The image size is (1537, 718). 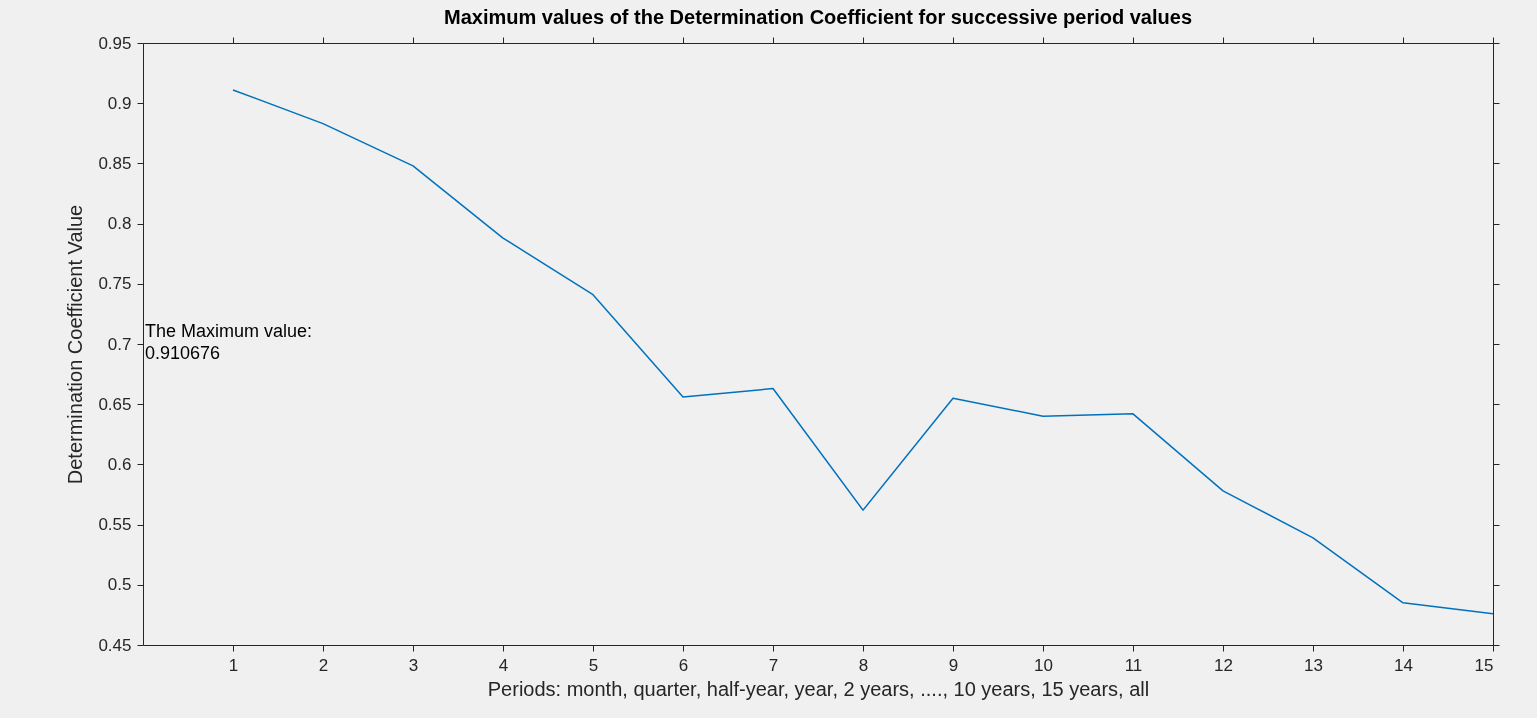 What do you see at coordinates (593, 665) in the screenshot?
I see `x-tick-label: 5` at bounding box center [593, 665].